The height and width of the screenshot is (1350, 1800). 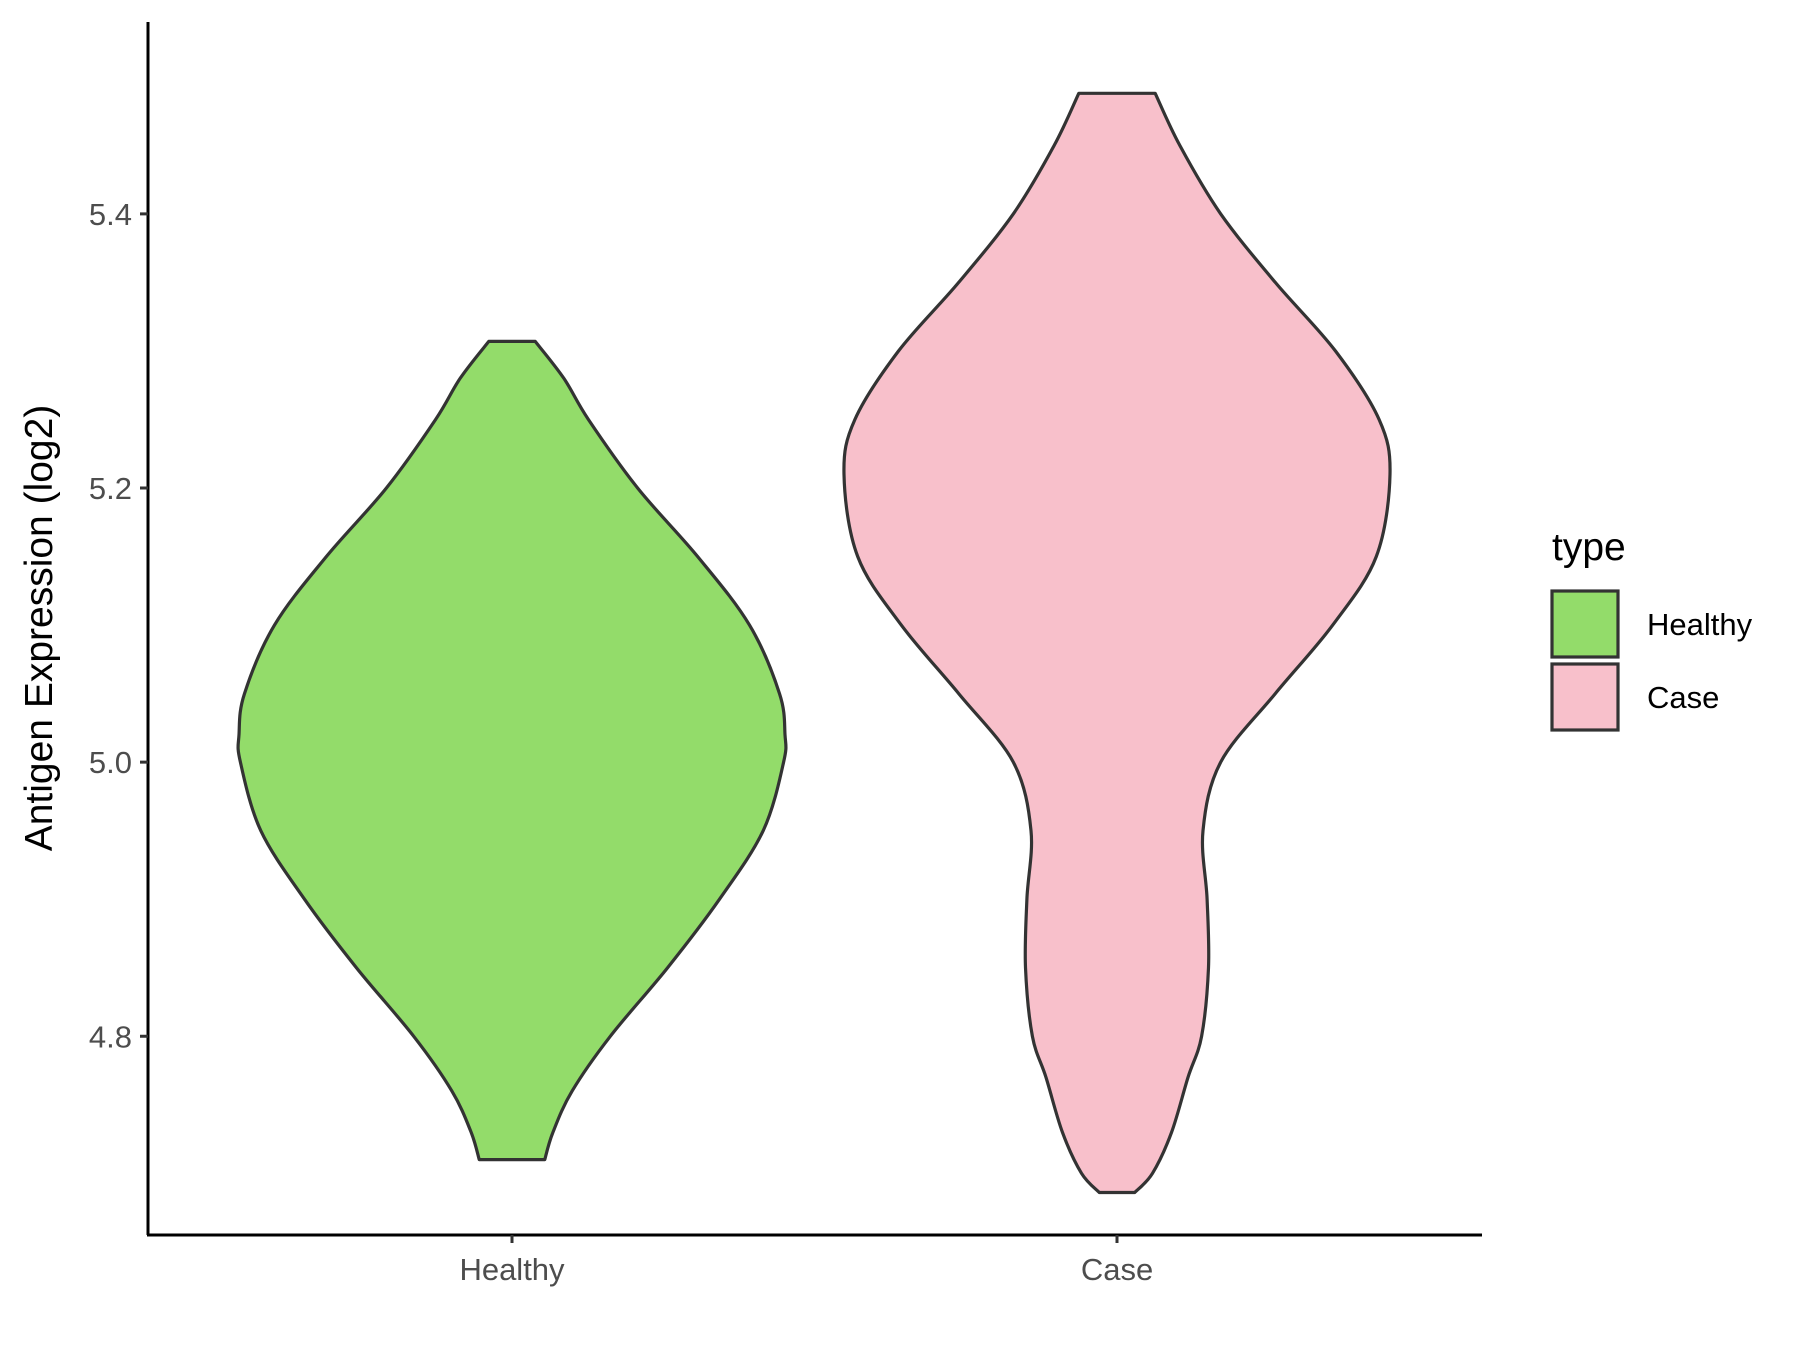 What do you see at coordinates (110, 762) in the screenshot?
I see `y-tick-label-5-0: 5.0` at bounding box center [110, 762].